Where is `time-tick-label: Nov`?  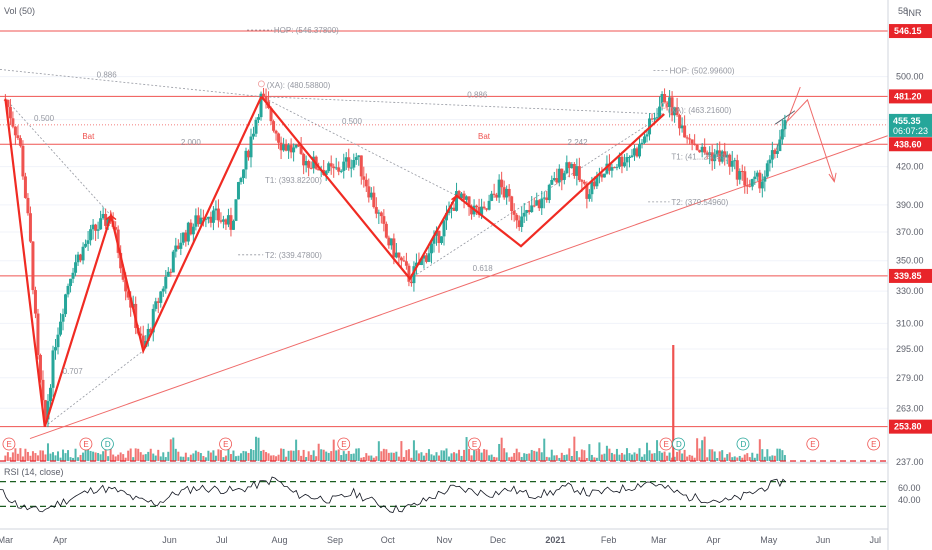
time-tick-label: Nov is located at coordinates (444, 540).